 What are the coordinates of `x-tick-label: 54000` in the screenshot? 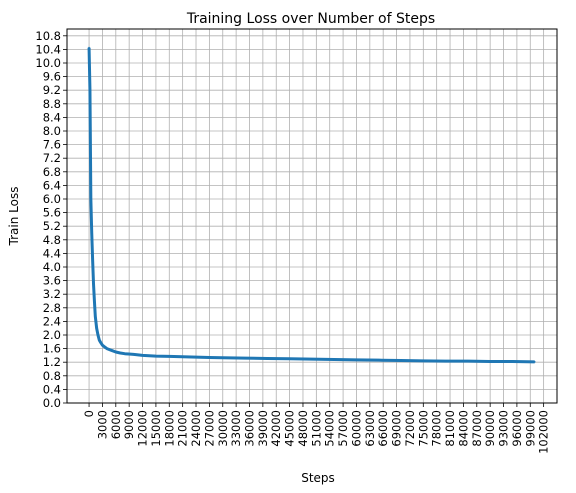 It's located at (330, 428).